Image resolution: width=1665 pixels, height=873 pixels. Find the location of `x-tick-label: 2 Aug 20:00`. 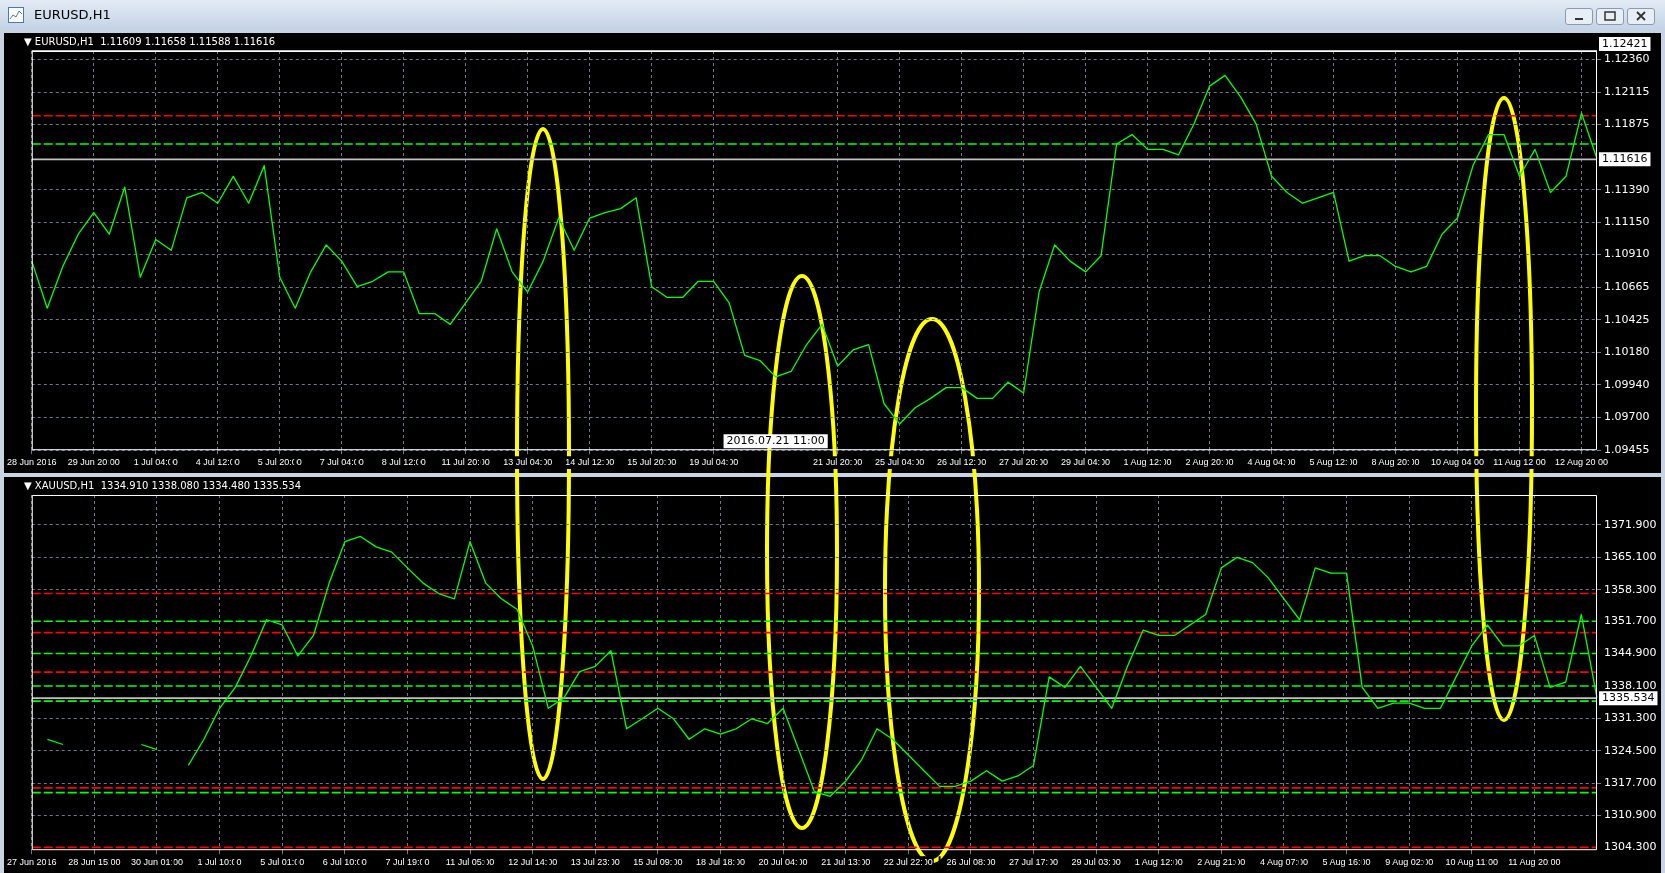

x-tick-label: 2 Aug 20:00 is located at coordinates (1209, 462).